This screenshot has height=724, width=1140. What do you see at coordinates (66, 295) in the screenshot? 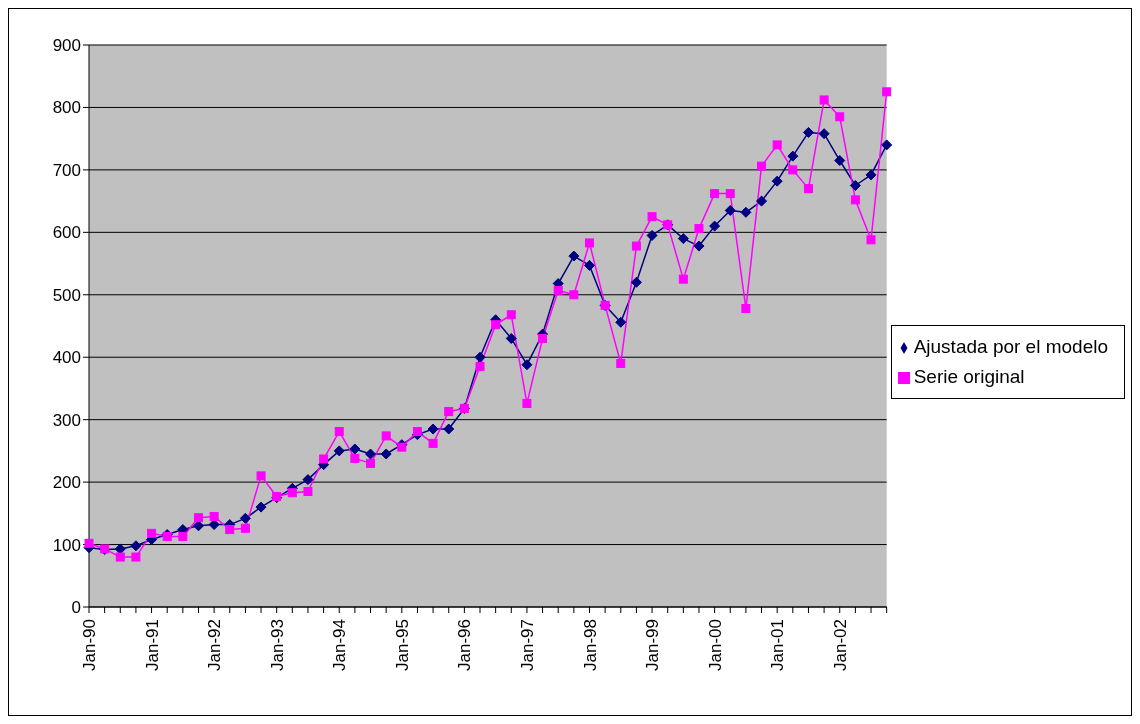
I see `y-tick-label: 500` at bounding box center [66, 295].